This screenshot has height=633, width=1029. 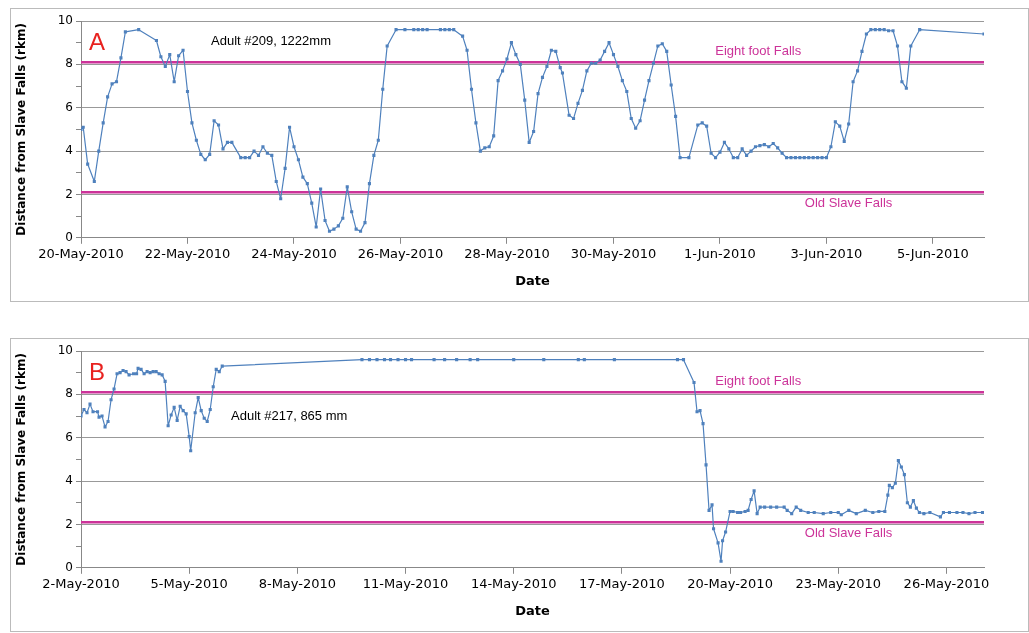 What do you see at coordinates (187, 253) in the screenshot?
I see `x-tick-label: 22-May-2010` at bounding box center [187, 253].